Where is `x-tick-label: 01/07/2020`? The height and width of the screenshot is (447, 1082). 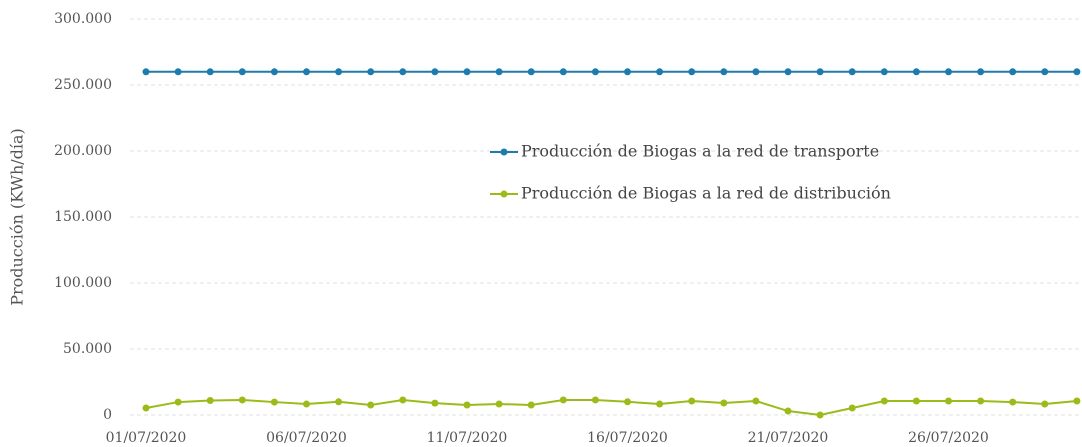 x-tick-label: 01/07/2020 is located at coordinates (146, 438).